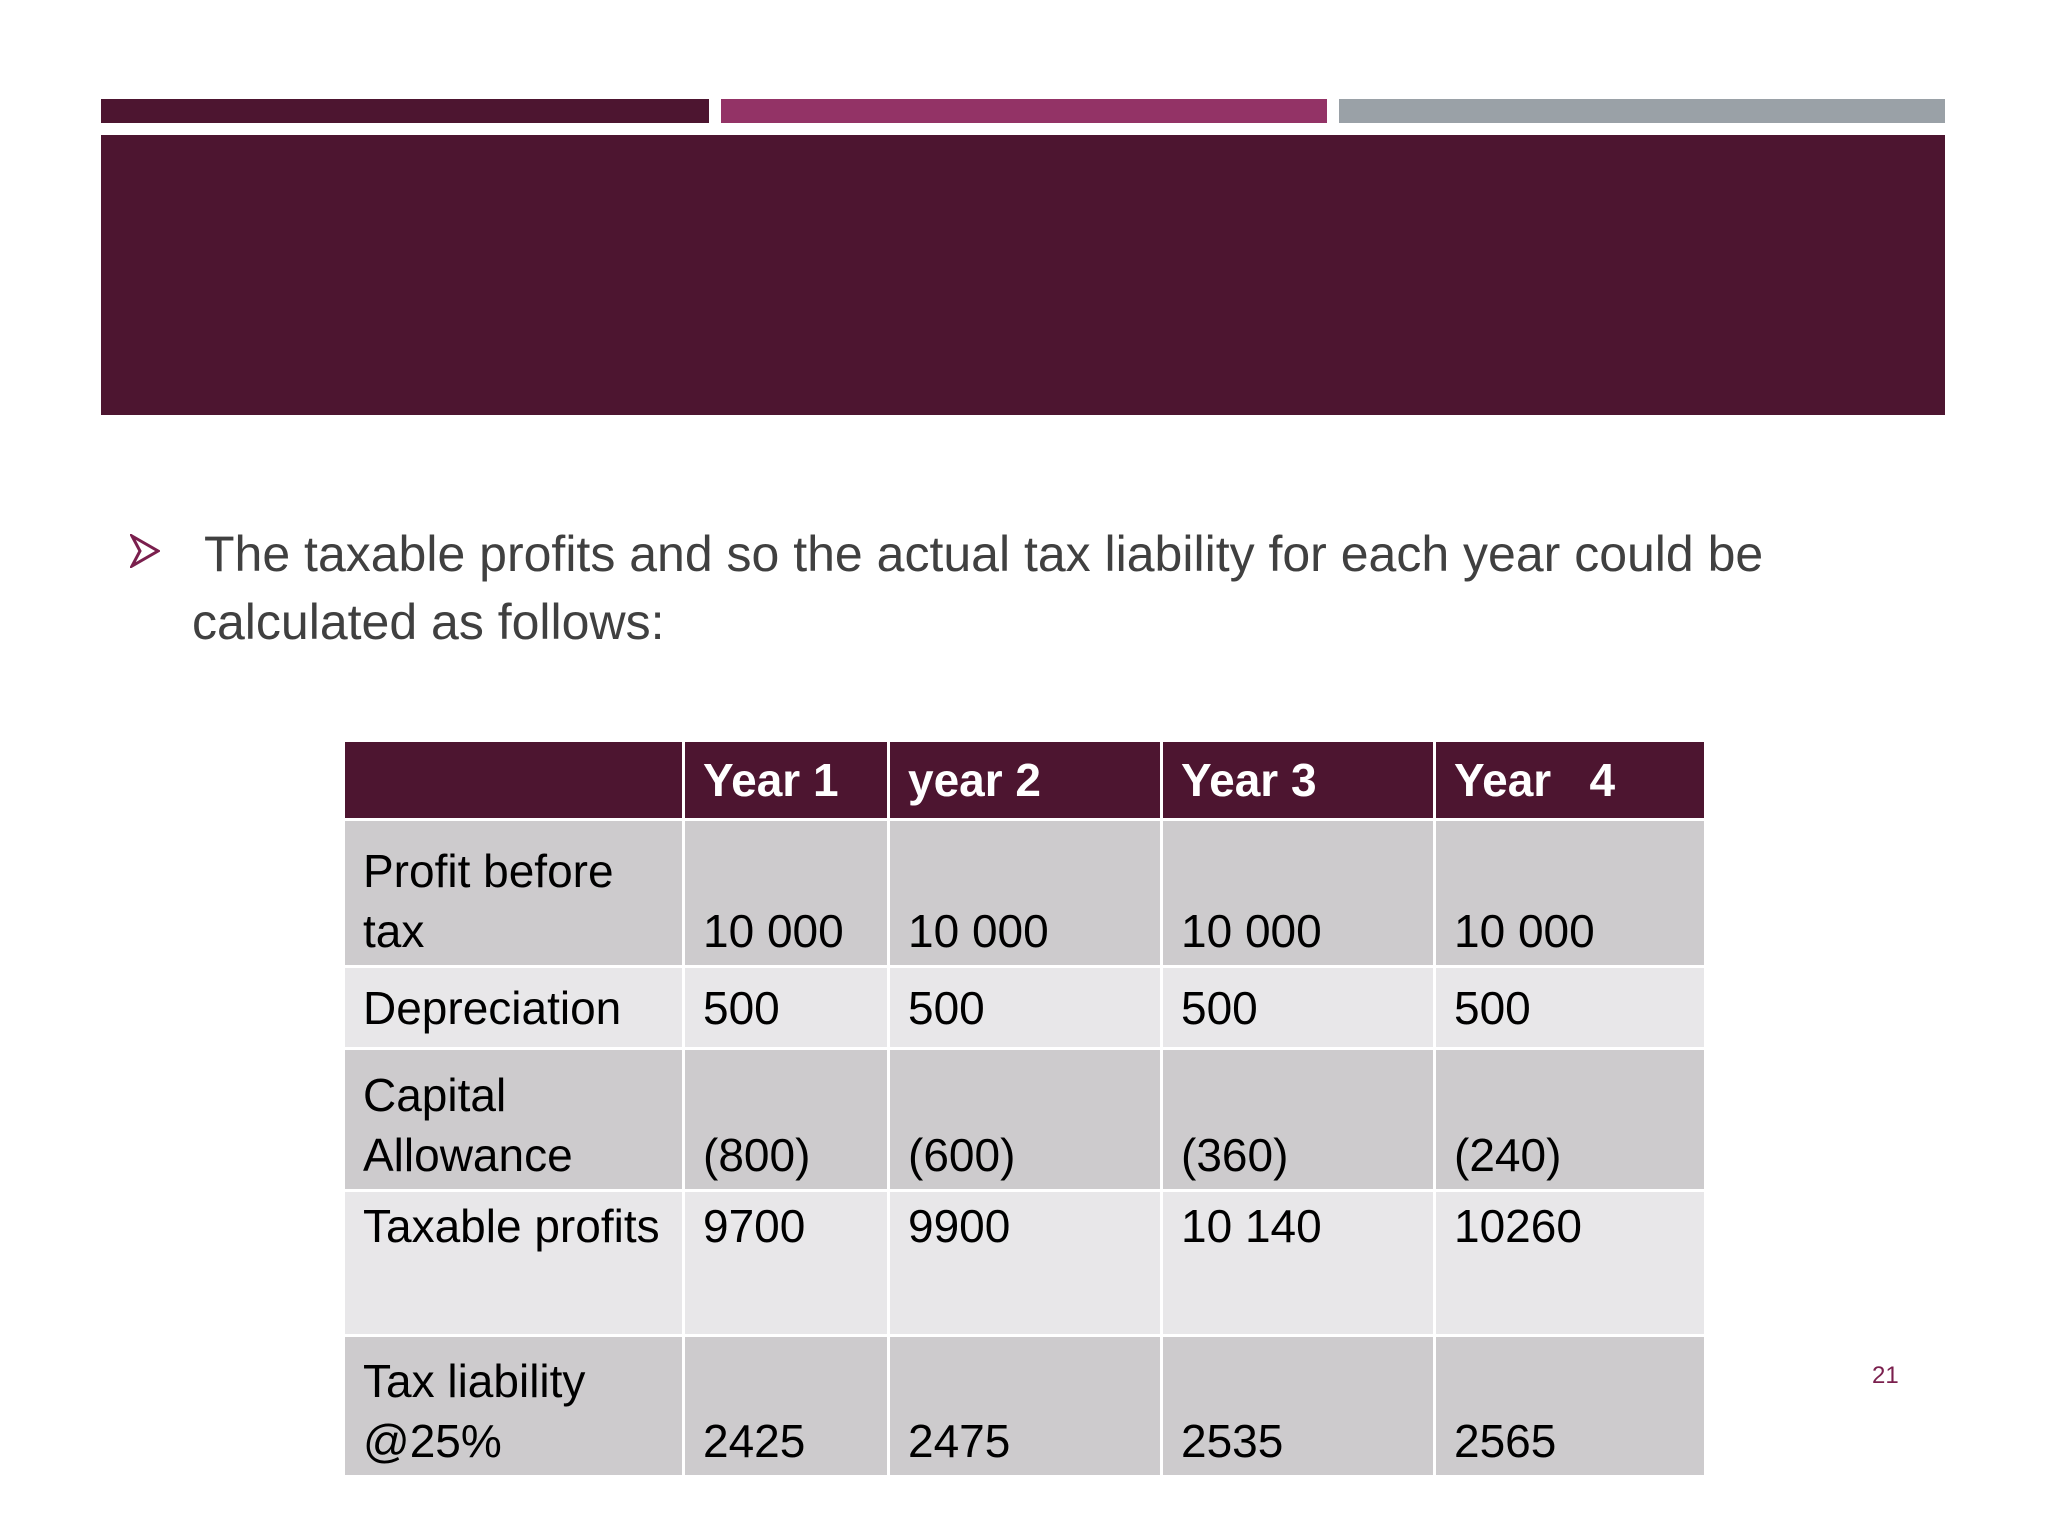 The height and width of the screenshot is (1536, 2048). I want to click on header-cell: Year 1, so click(786, 780).